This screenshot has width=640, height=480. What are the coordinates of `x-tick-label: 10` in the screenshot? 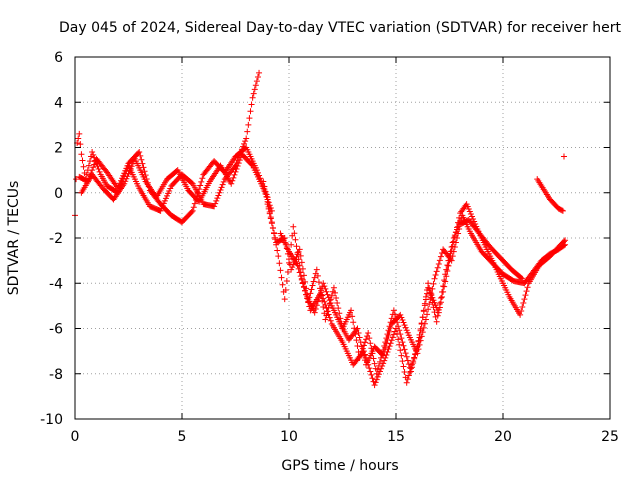 It's located at (289, 437).